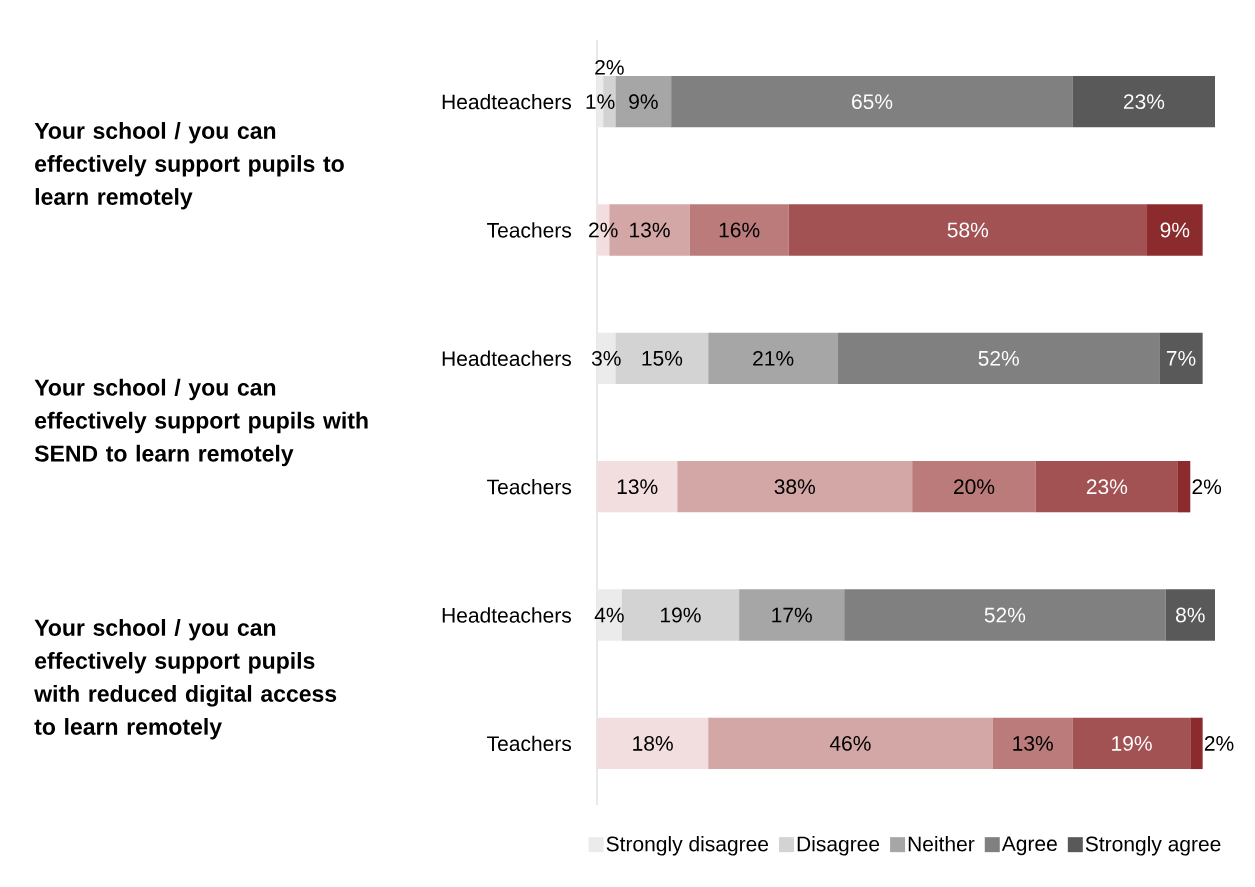 The image size is (1255, 887). I want to click on data-label: 1%, so click(600, 101).